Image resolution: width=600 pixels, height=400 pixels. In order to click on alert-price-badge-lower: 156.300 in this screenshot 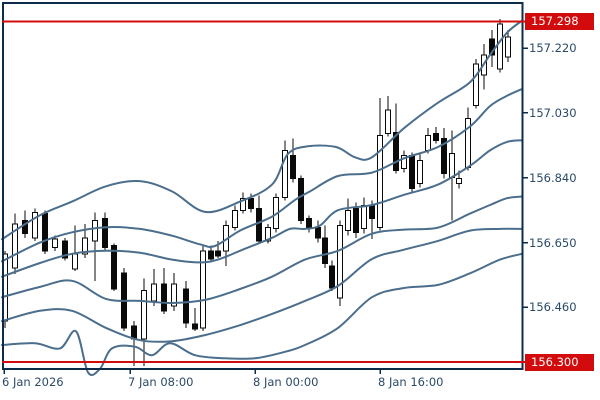, I will do `click(559, 362)`.